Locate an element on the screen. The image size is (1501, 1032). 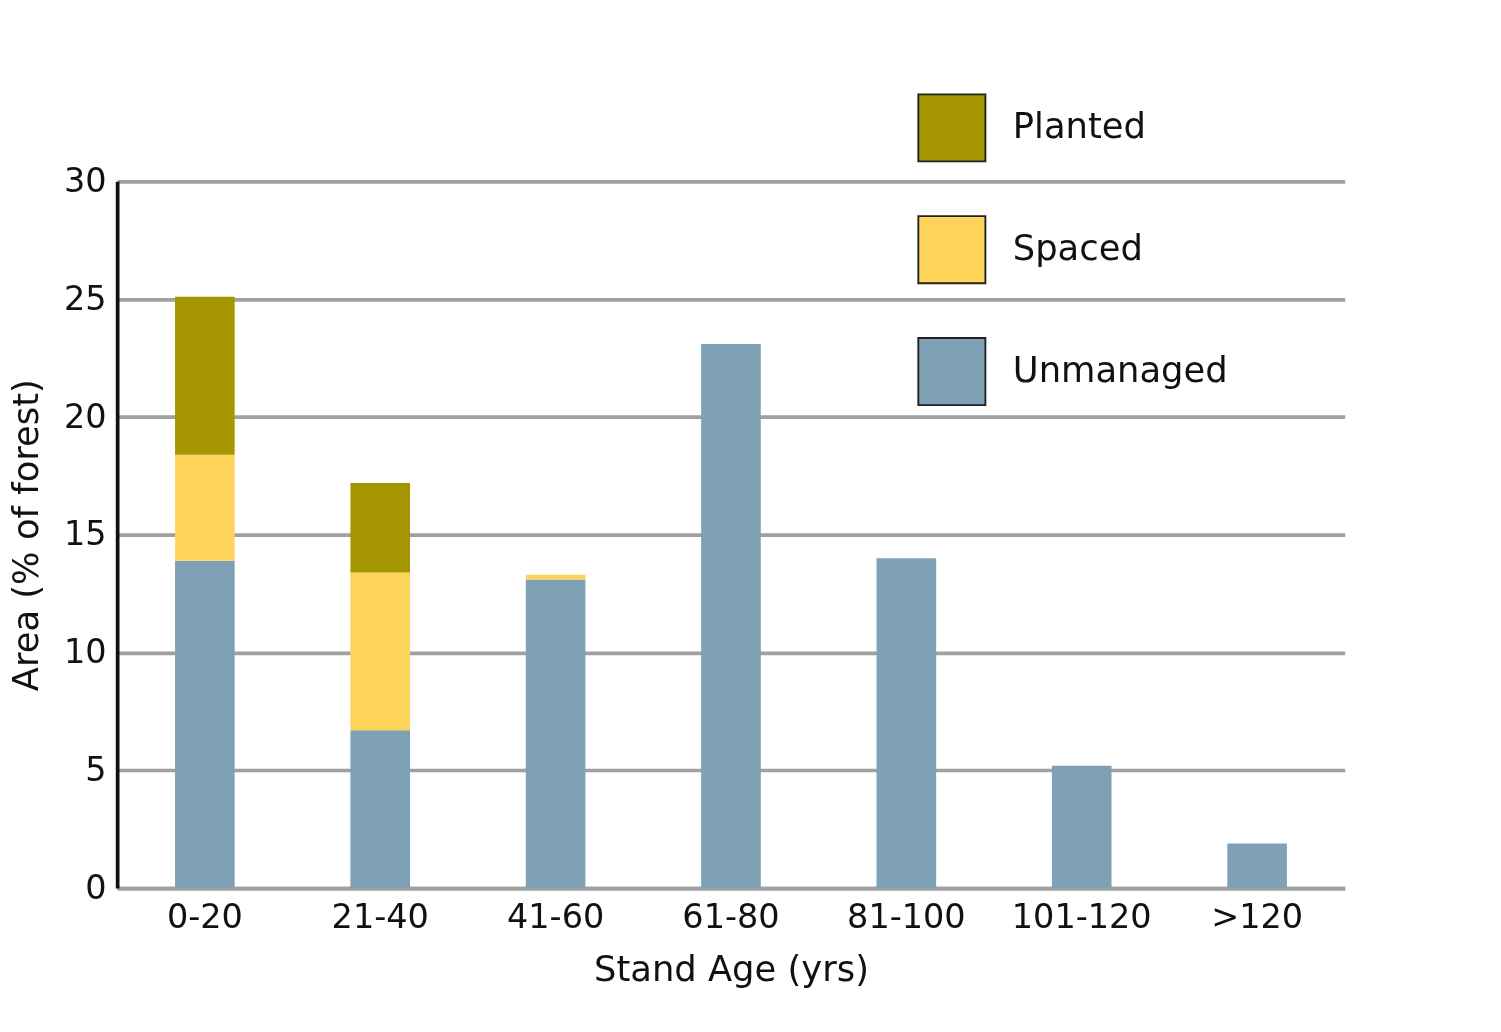
legend-label: Unmanaged is located at coordinates (1120, 369).